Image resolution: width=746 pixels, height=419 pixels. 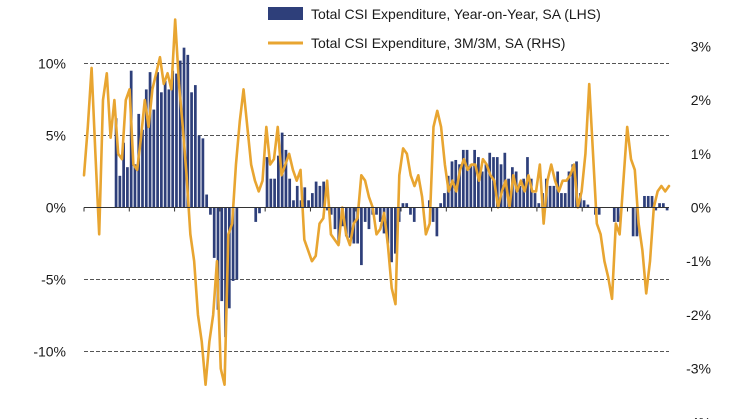 What do you see at coordinates (438, 43) in the screenshot?
I see `legend-label-line: Total CSI Expenditure, 3M/3M, SA (RHS)` at bounding box center [438, 43].